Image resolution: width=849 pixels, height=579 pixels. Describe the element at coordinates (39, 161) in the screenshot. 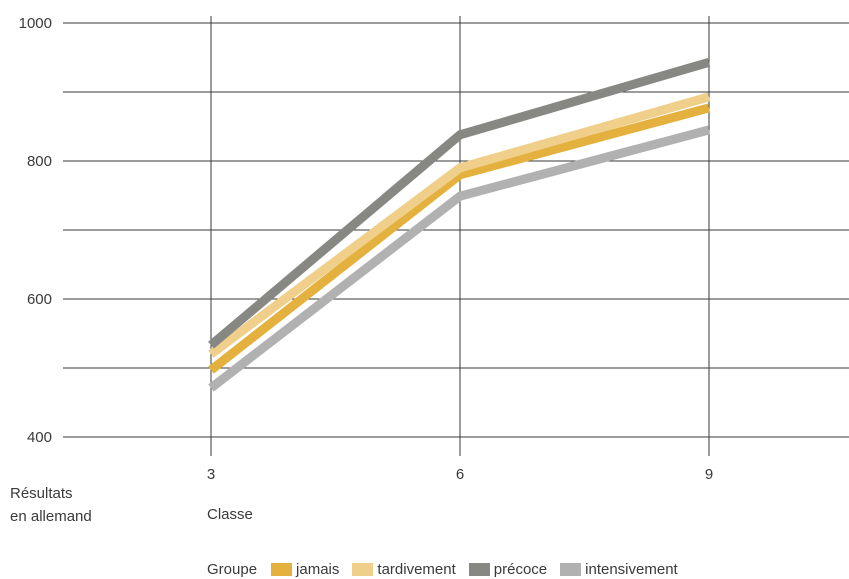

I see `y-tick-label: 800` at that location.